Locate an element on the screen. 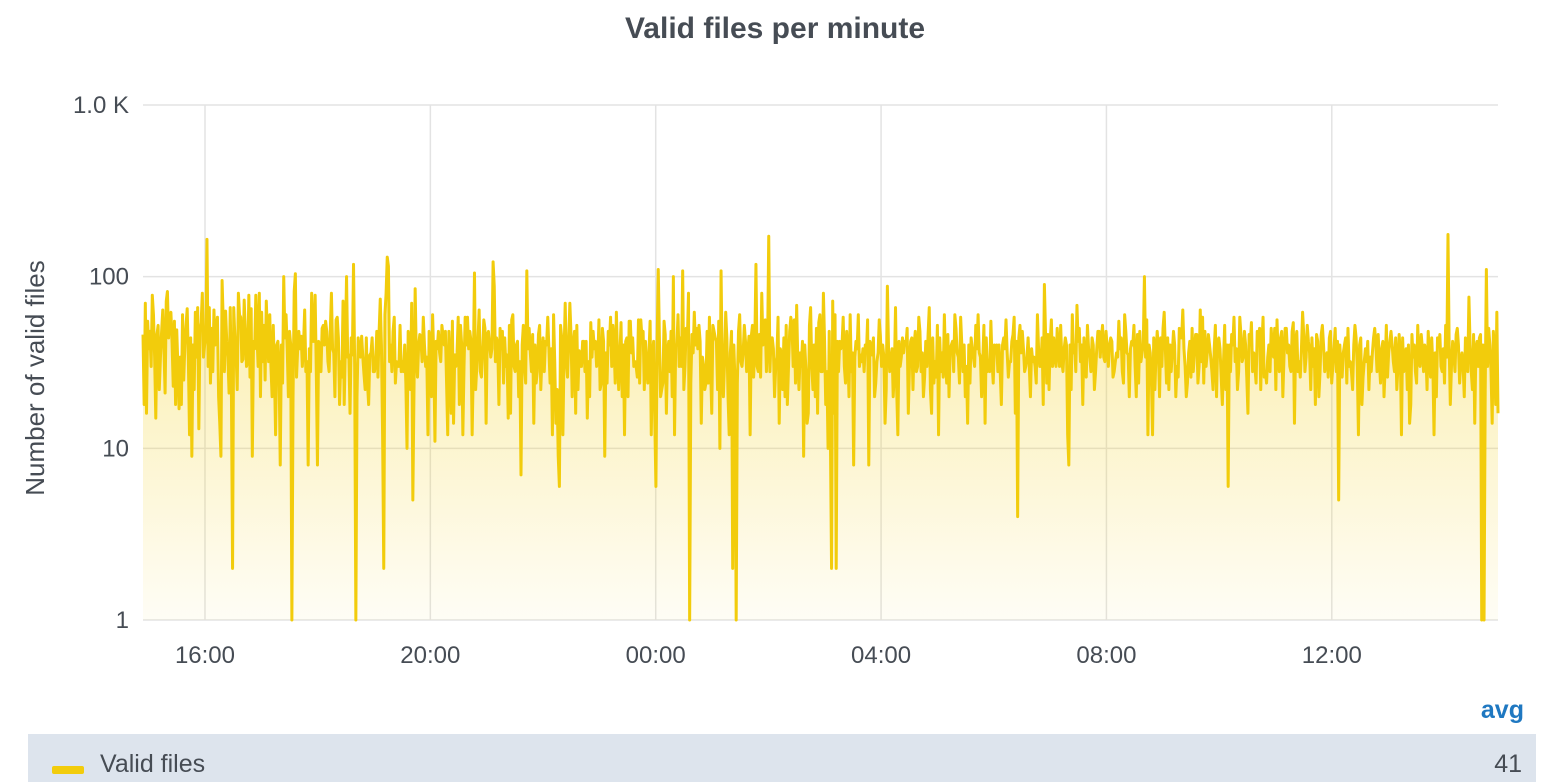  legend-row-valid-files: Valid files 41 is located at coordinates (782, 758).